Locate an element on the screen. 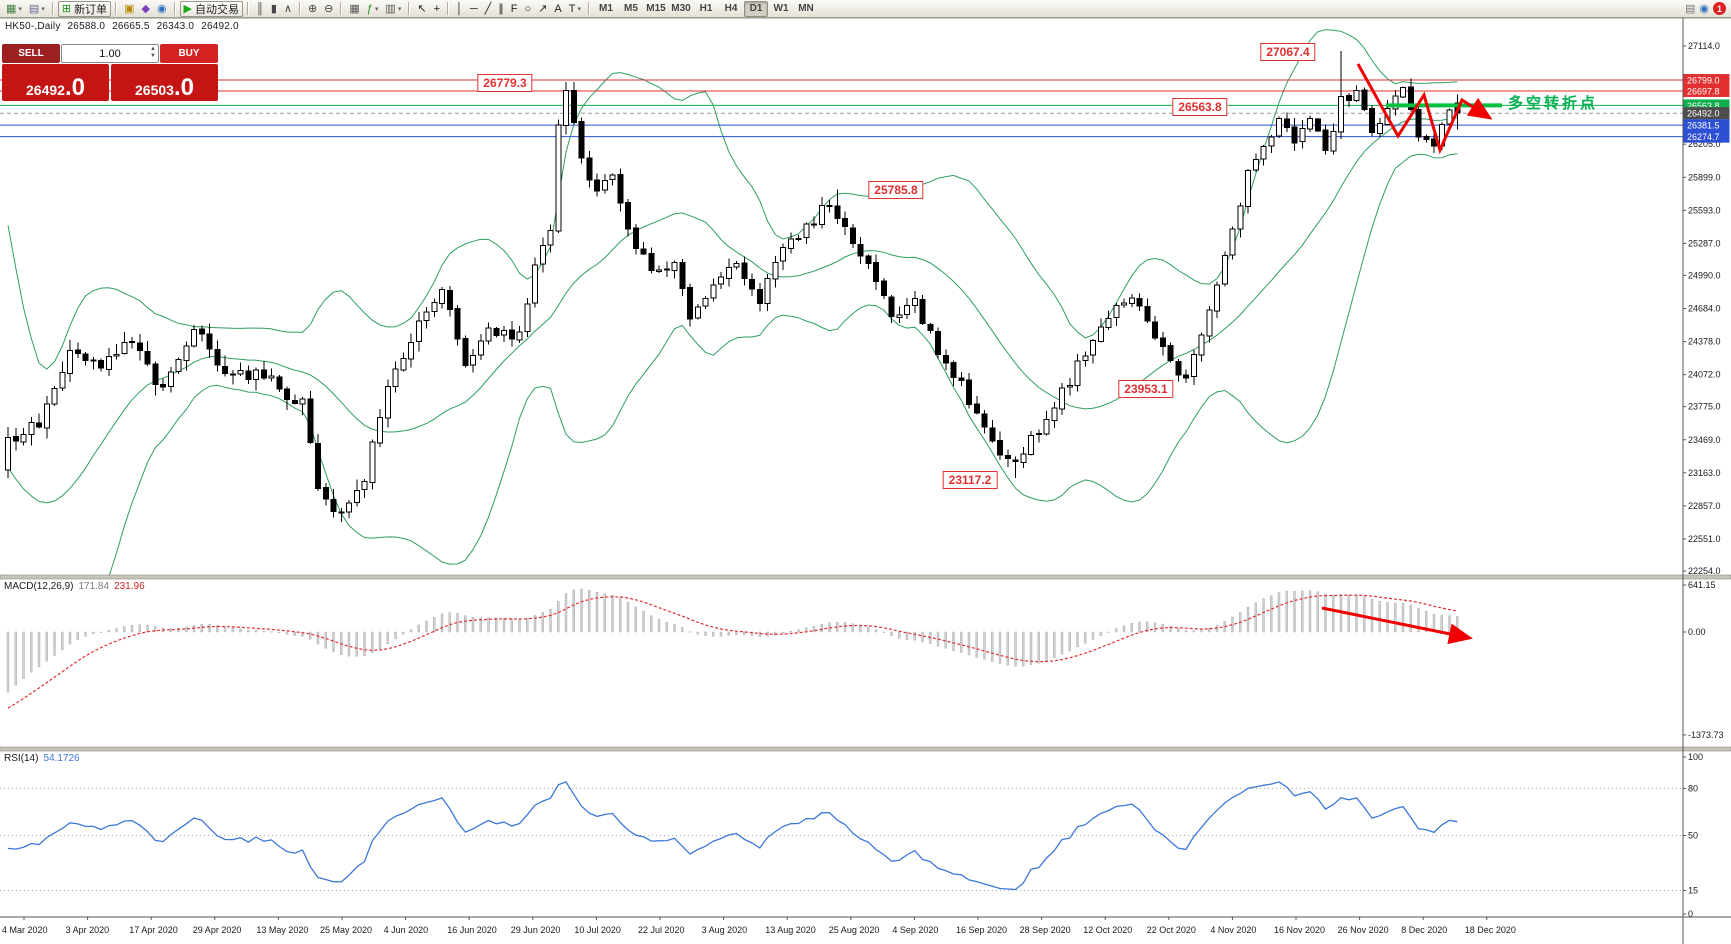 The width and height of the screenshot is (1731, 944). price-axis-box-26799.0: 26799.0 is located at coordinates (1706, 80).